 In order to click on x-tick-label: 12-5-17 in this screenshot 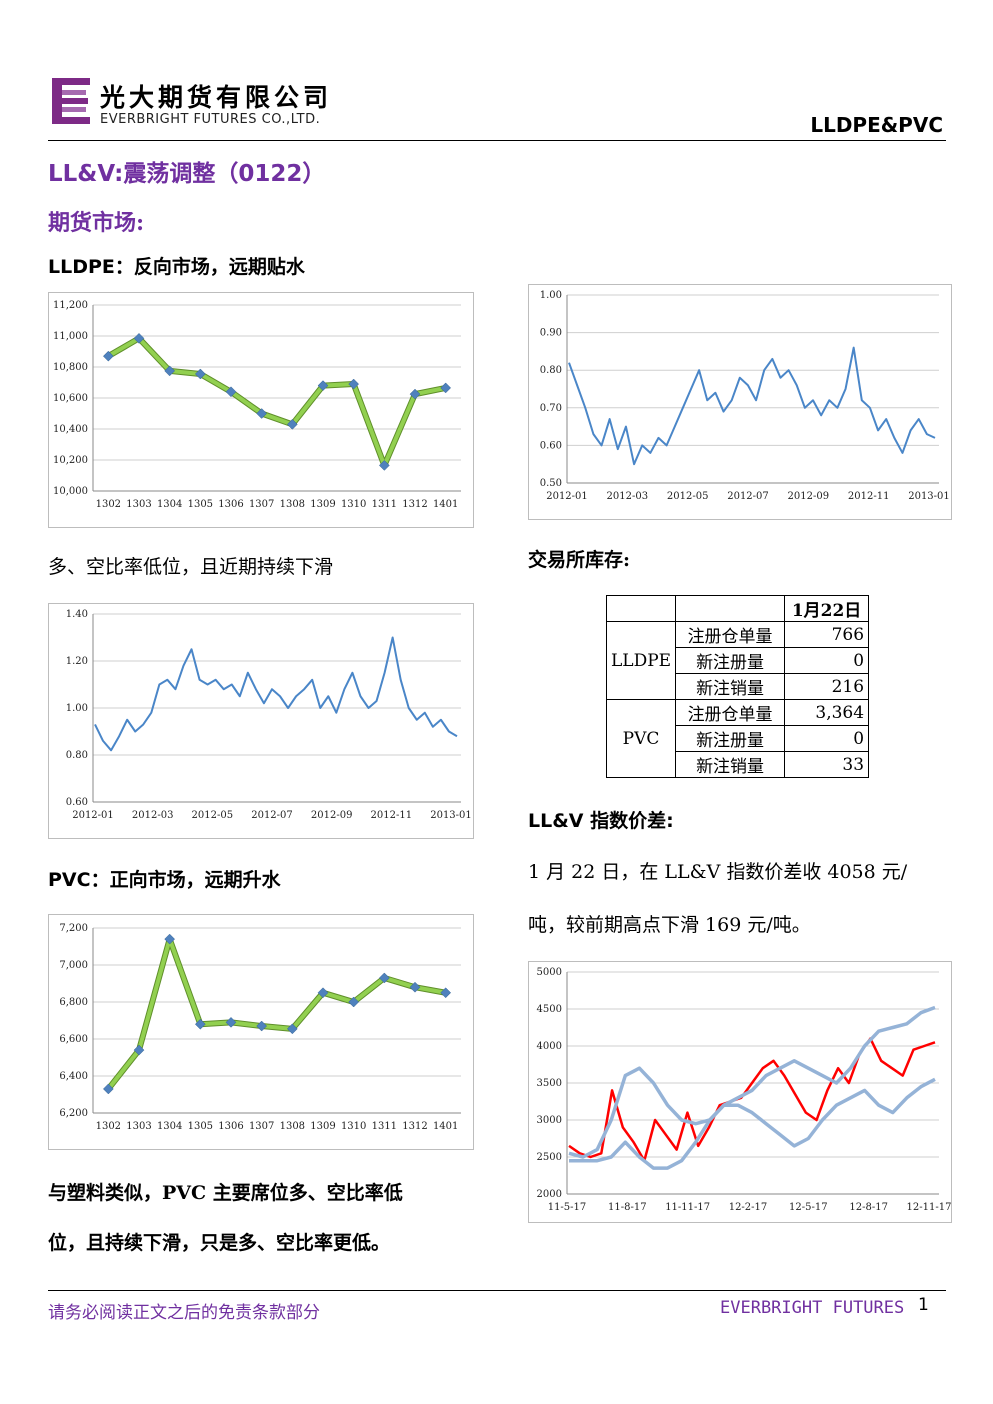, I will do `click(808, 1207)`.